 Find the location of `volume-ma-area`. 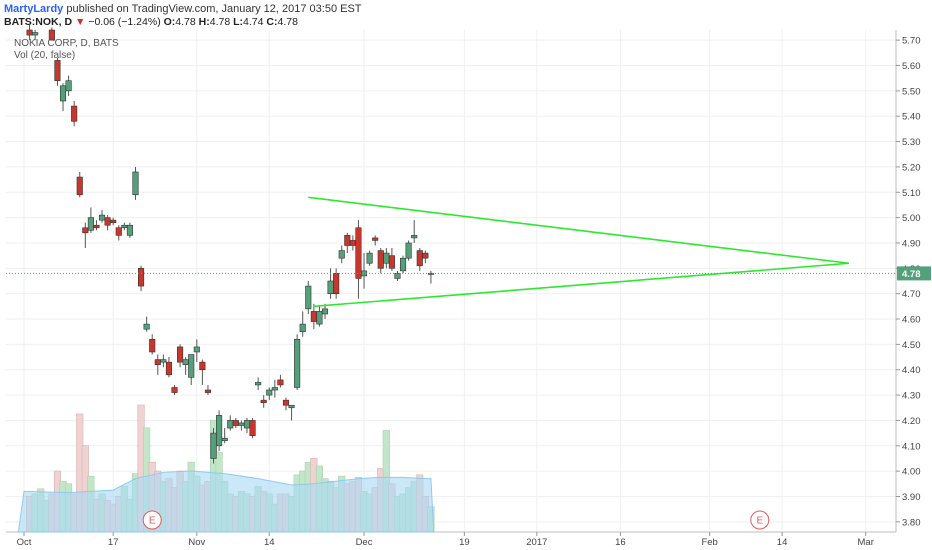

volume-ma-area is located at coordinates (226, 501).